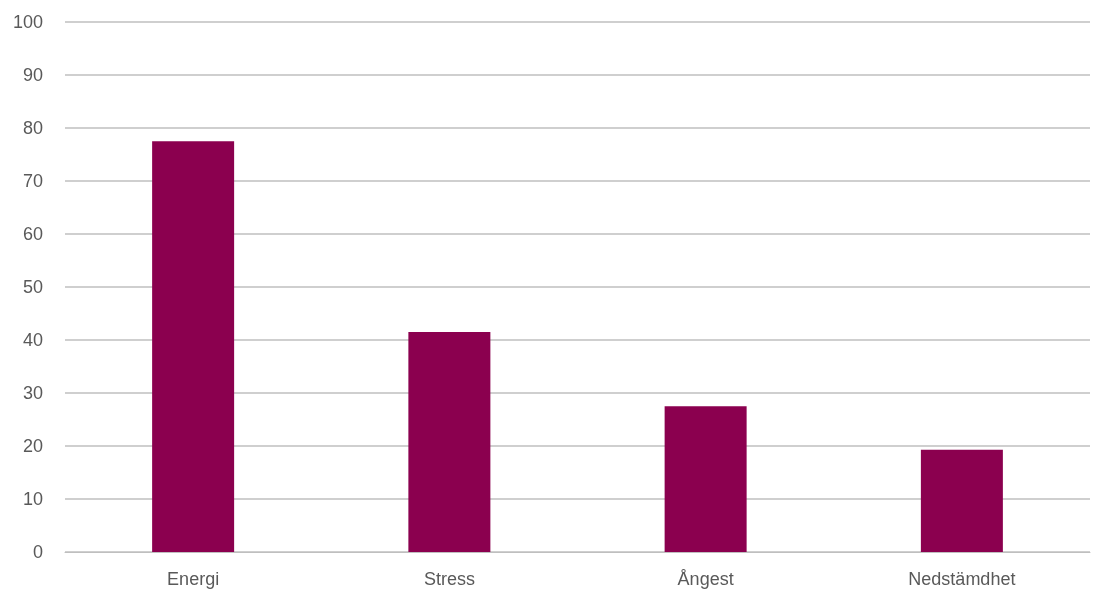 This screenshot has width=1104, height=590. I want to click on y-tick-label: 50, so click(32, 287).